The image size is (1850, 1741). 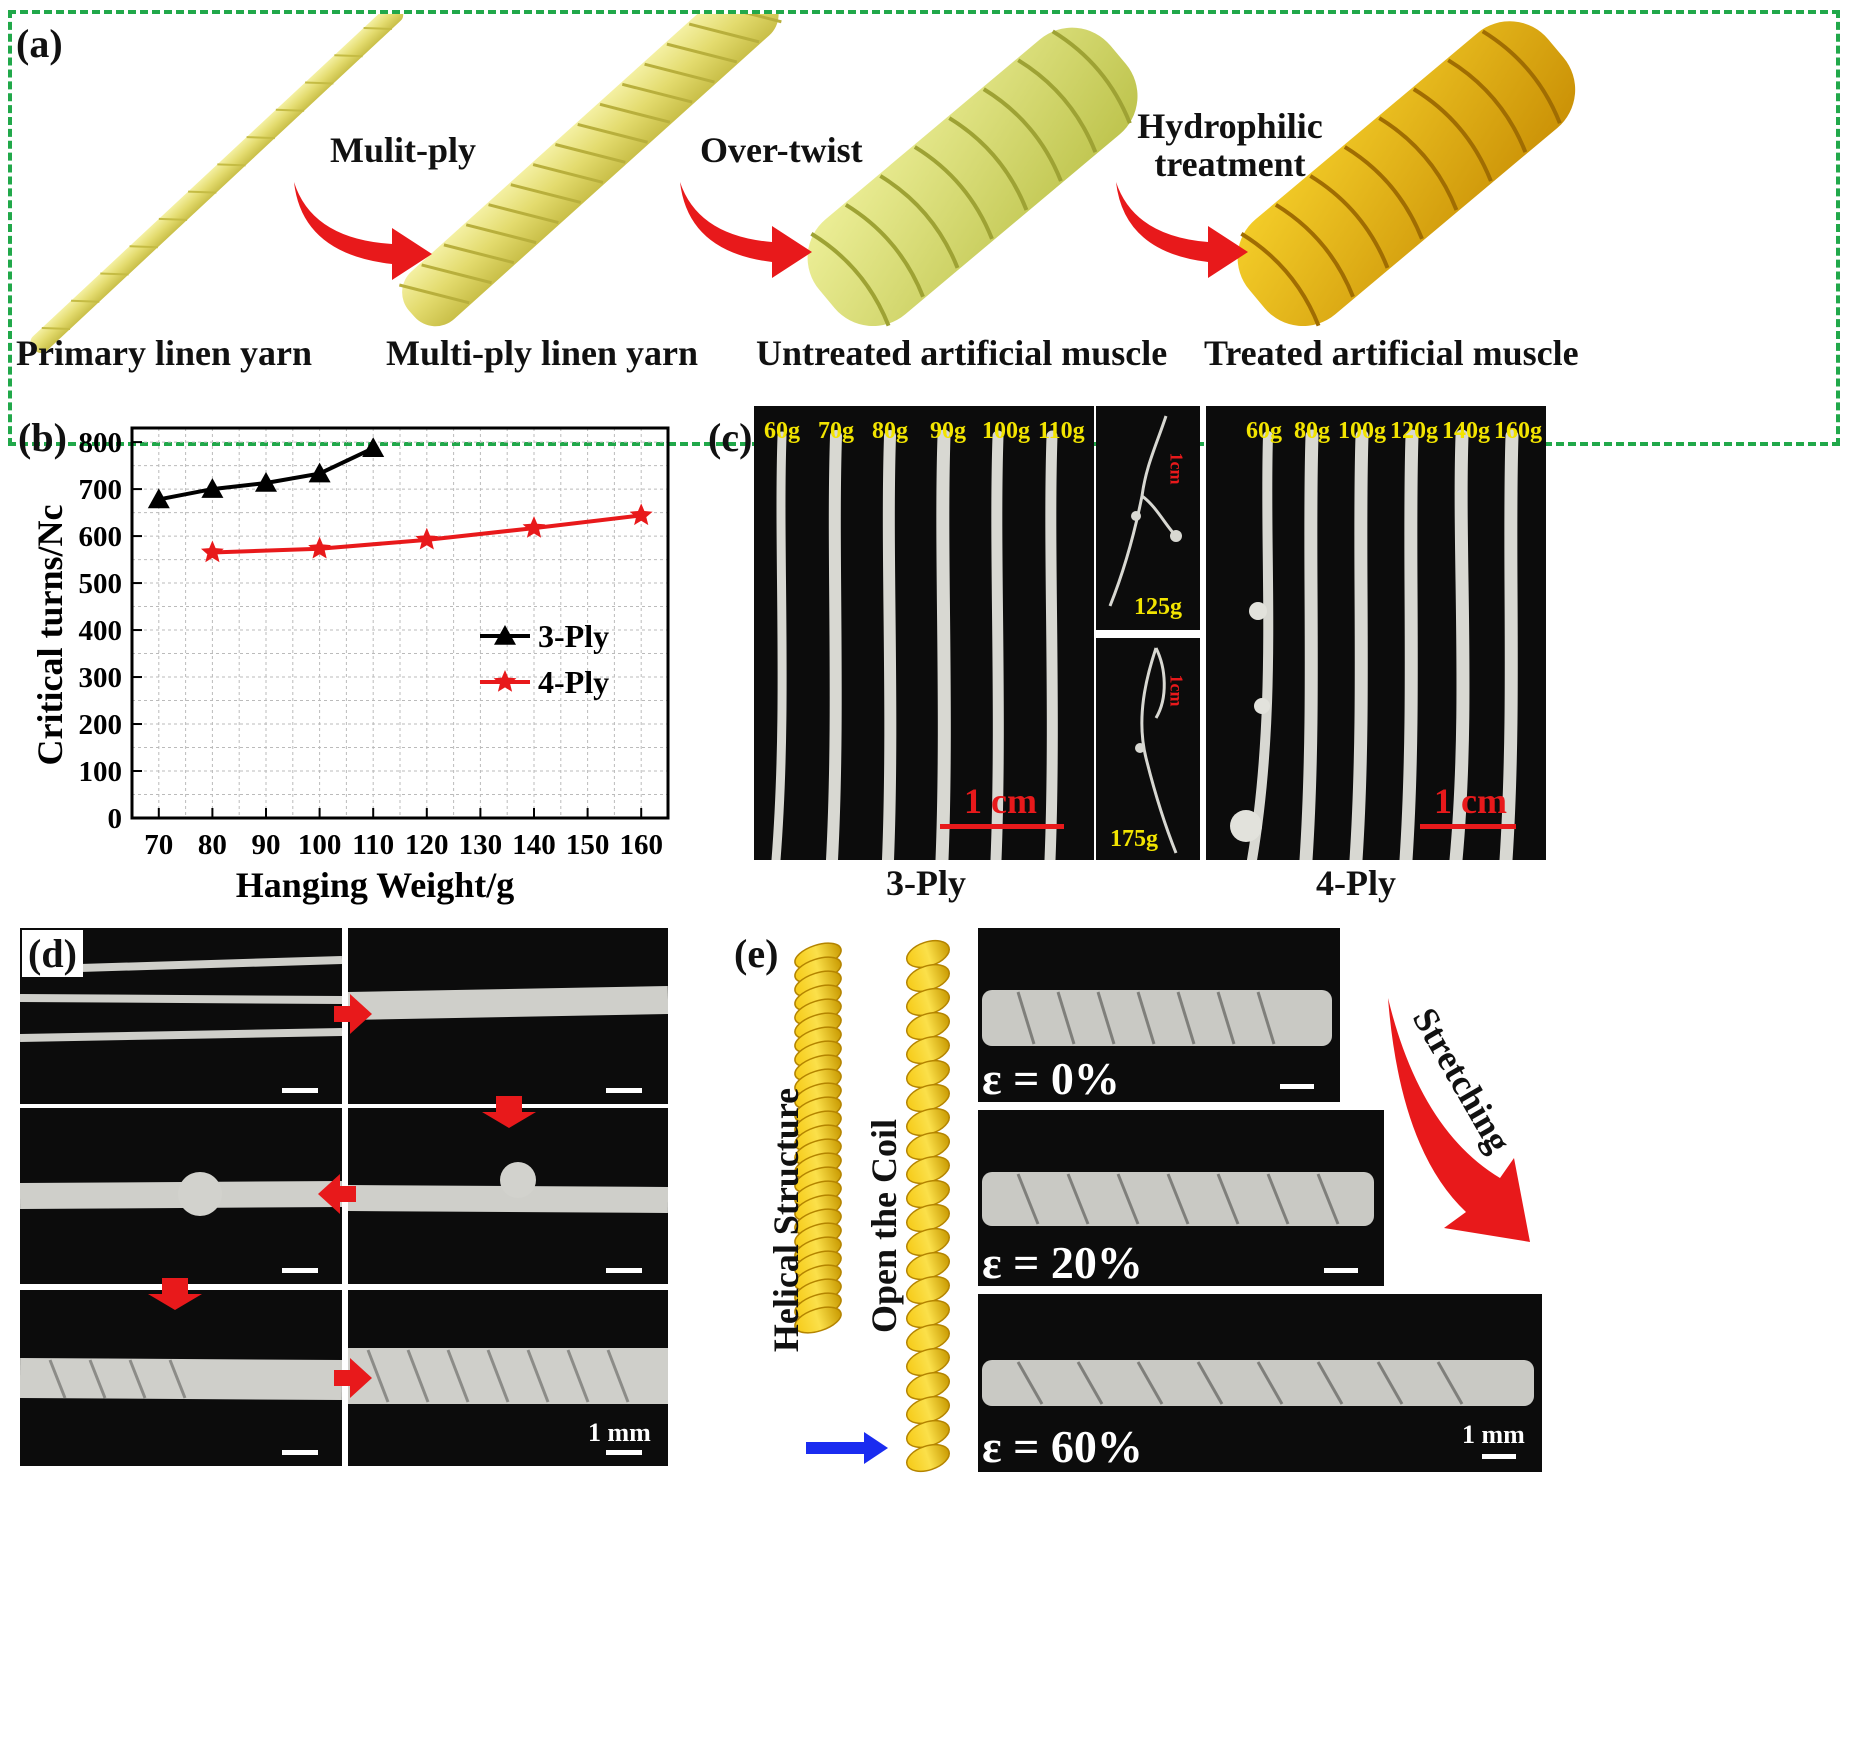 I want to click on primary-linen-yarn-graphic, so click(x=217, y=184).